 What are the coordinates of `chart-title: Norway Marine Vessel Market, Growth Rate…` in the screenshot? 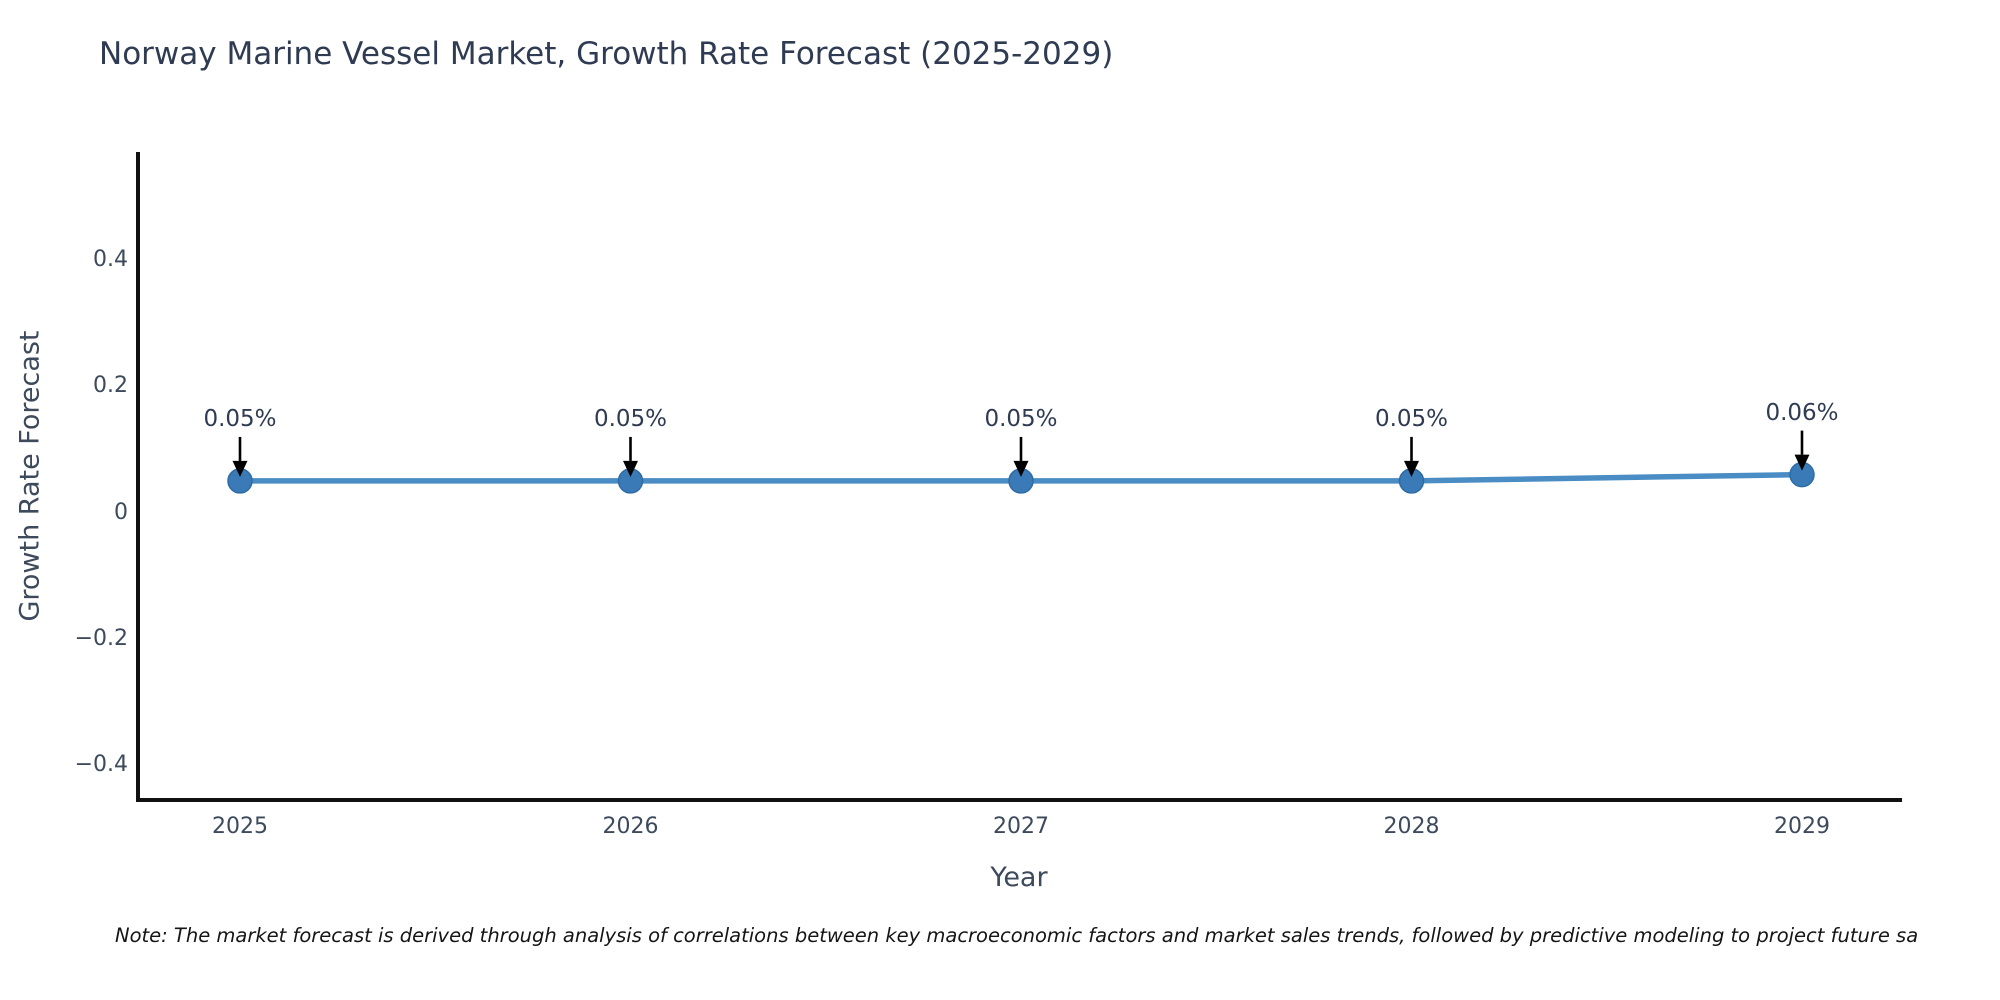 It's located at (606, 54).